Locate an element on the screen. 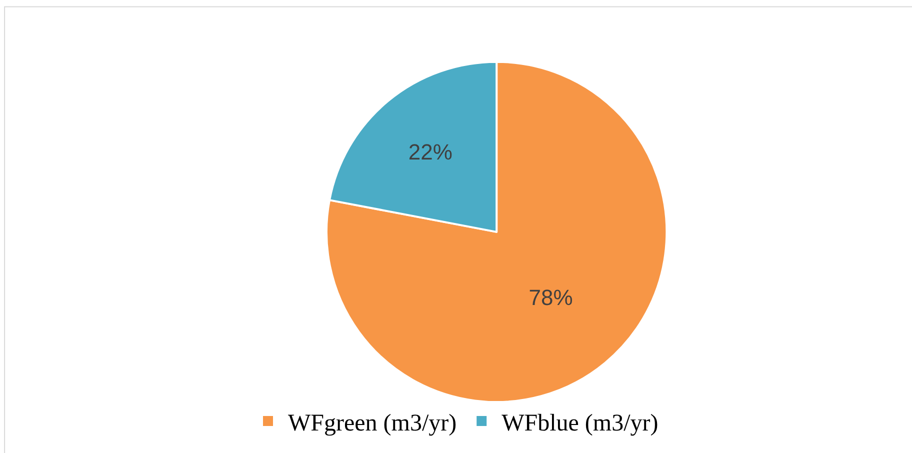 The image size is (912, 453). legend-label: WFgreen (m3/yr) is located at coordinates (372, 423).